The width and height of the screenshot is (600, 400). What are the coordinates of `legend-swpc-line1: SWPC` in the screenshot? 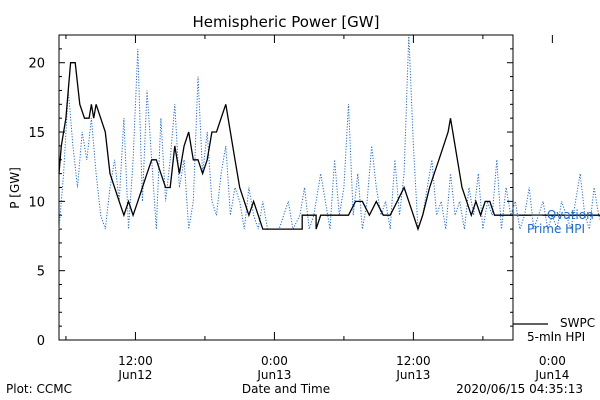 It's located at (577, 323).